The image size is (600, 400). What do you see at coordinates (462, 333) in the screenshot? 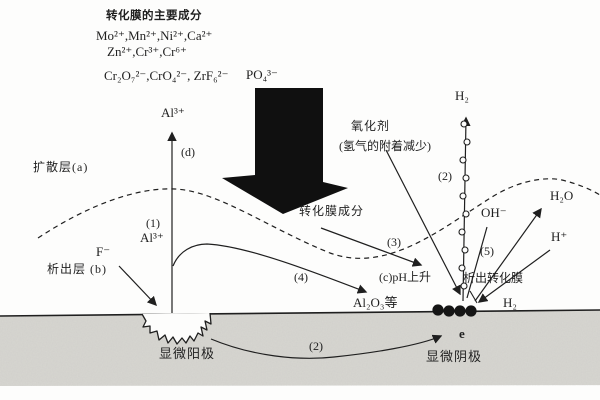
I see `electron-label: e` at bounding box center [462, 333].